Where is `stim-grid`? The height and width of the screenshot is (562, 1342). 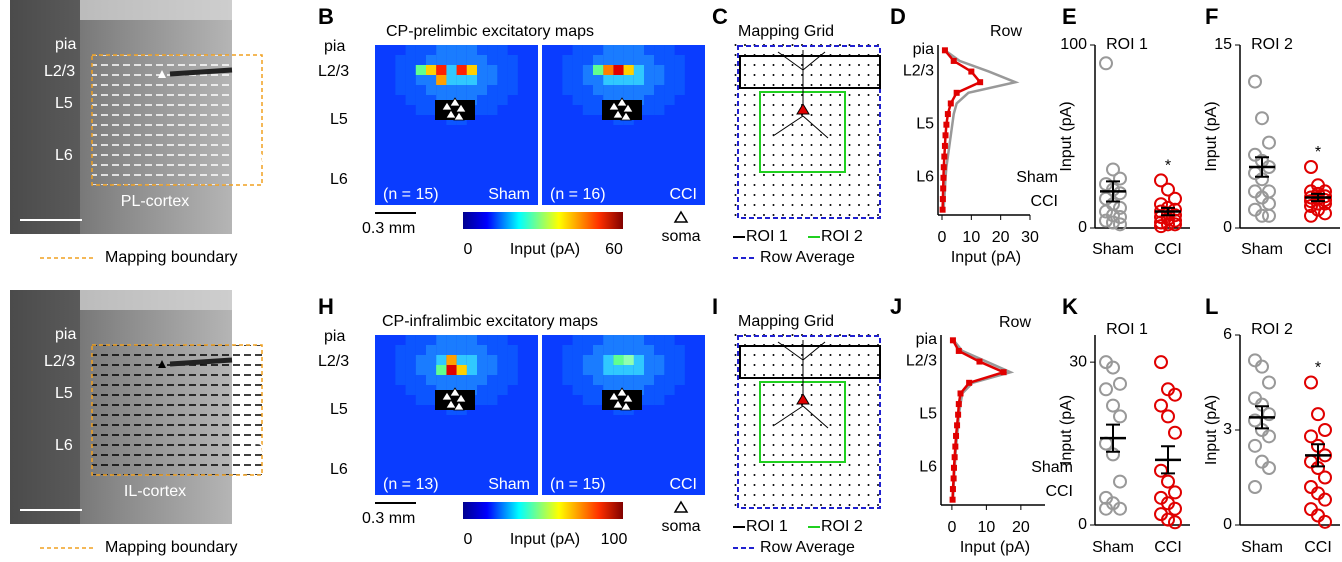 stim-grid is located at coordinates (177, 120).